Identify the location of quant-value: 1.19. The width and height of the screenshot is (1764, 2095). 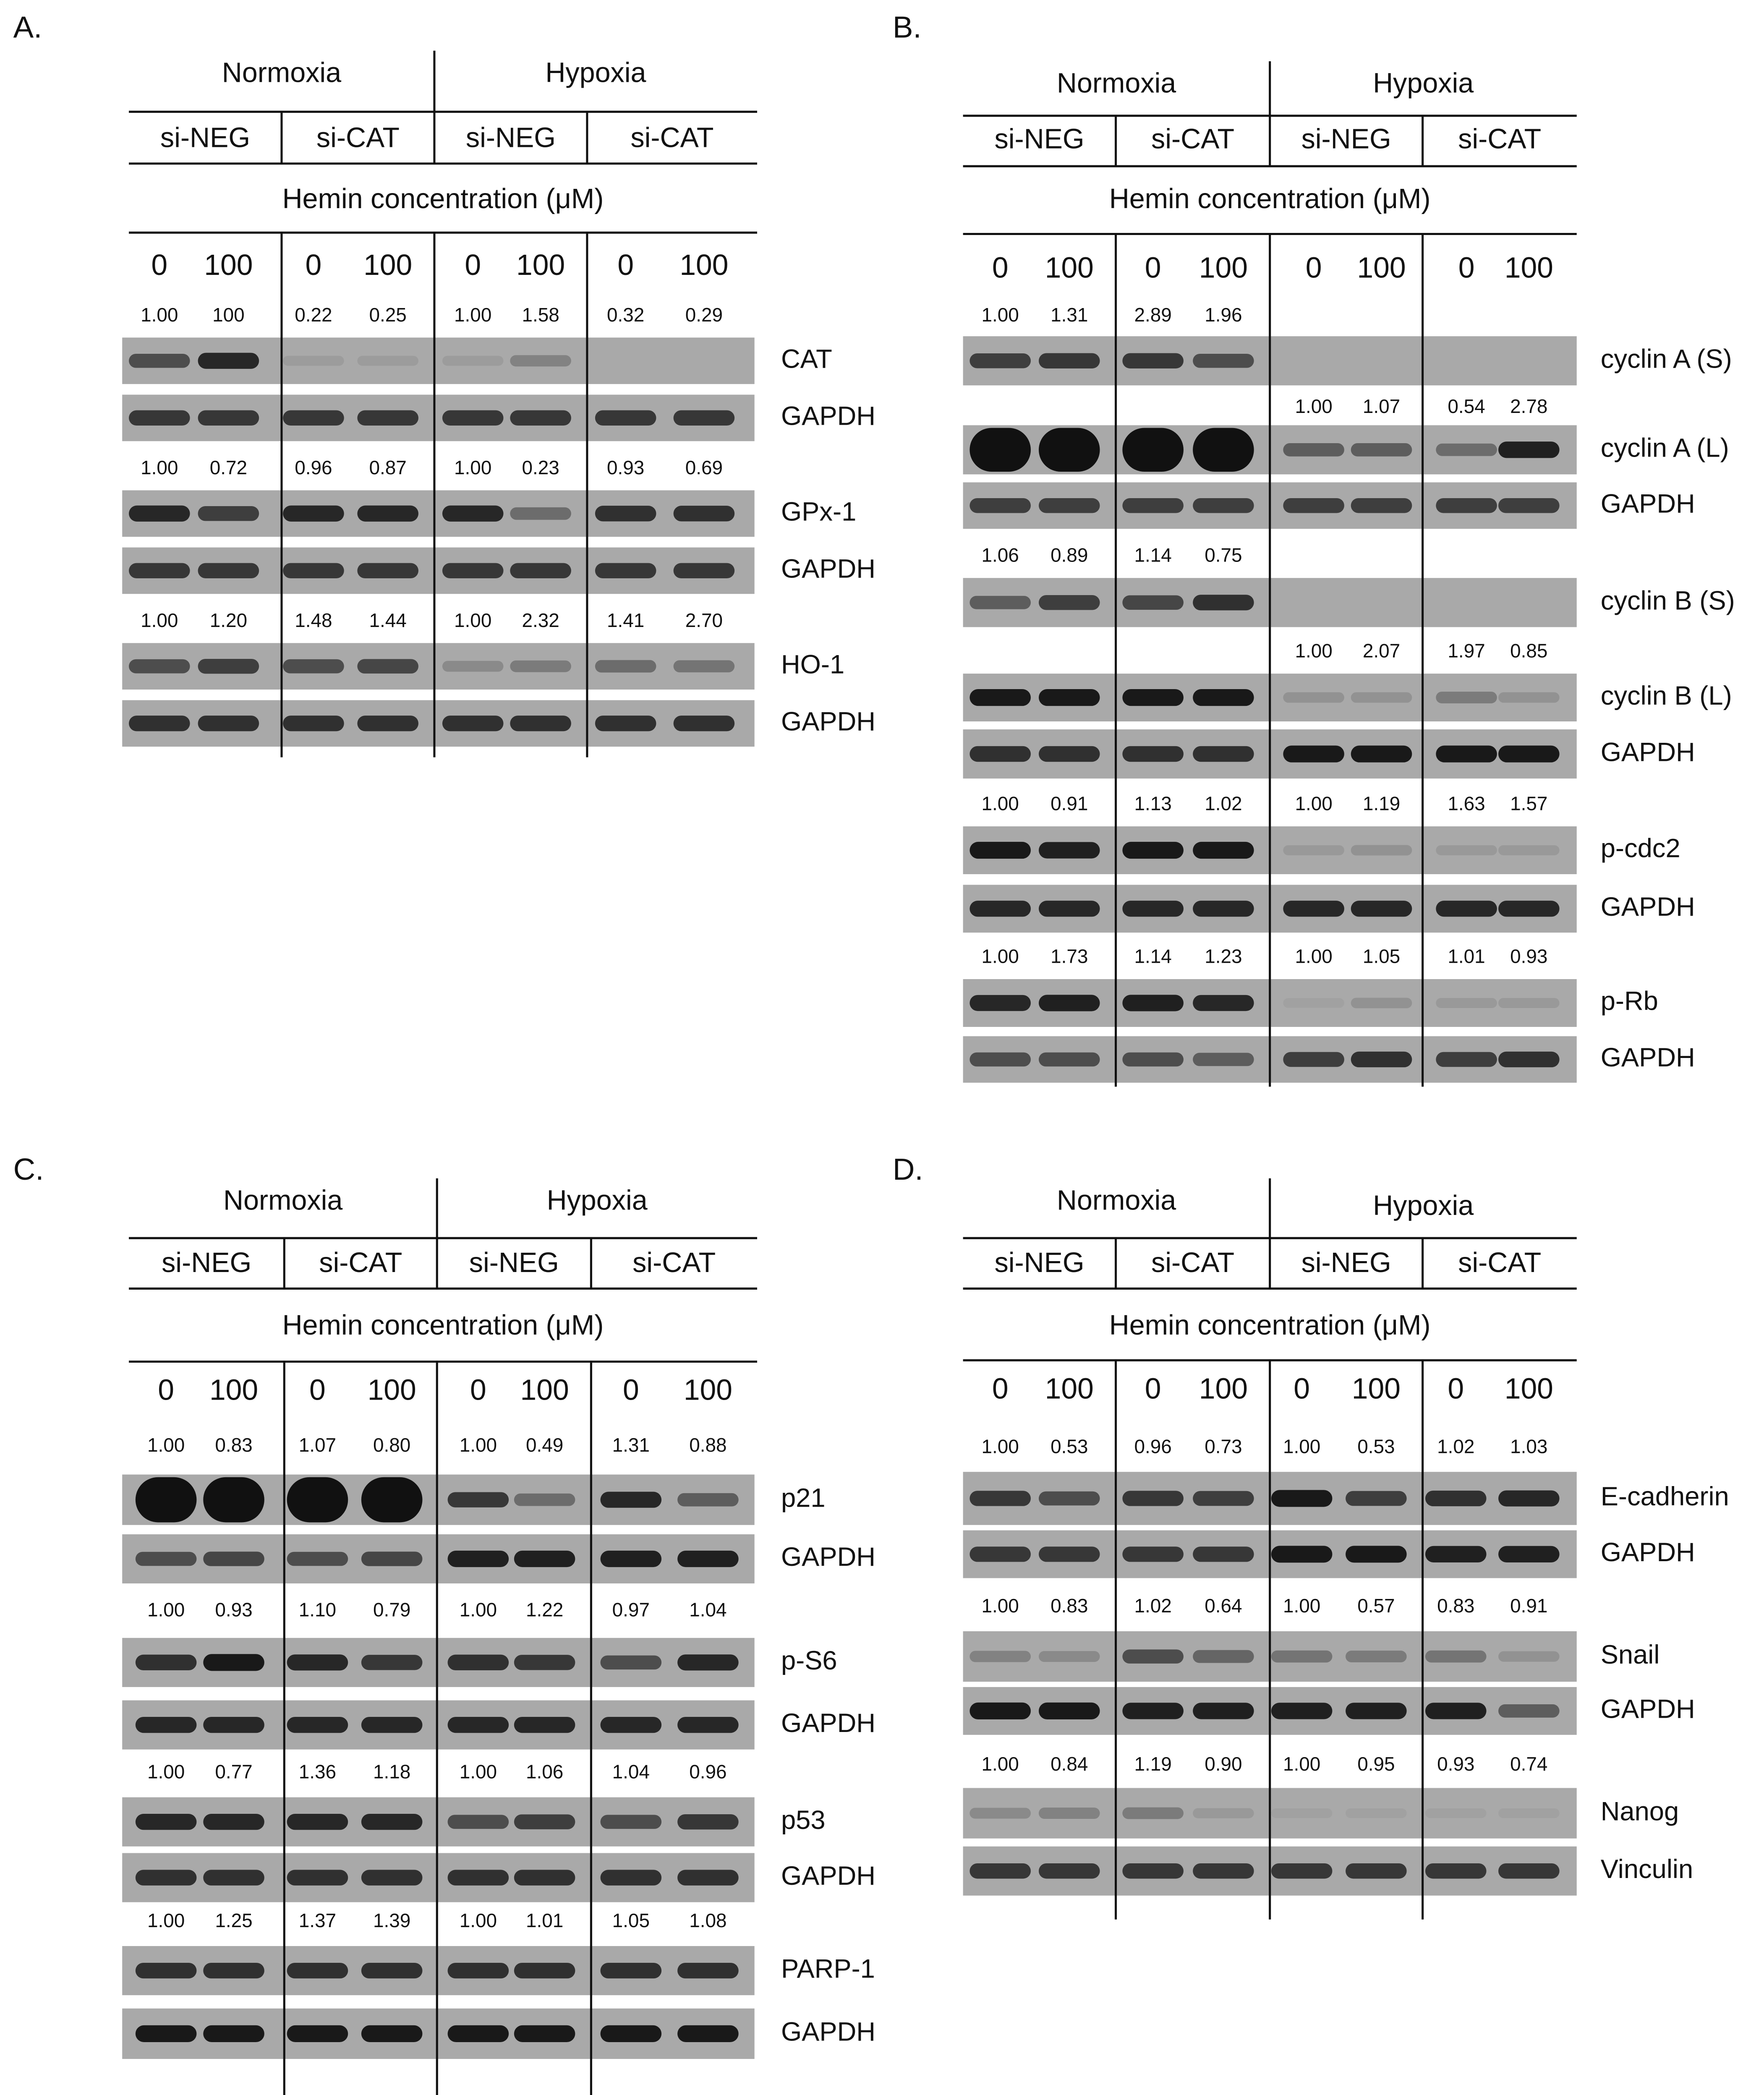
(1152, 1764).